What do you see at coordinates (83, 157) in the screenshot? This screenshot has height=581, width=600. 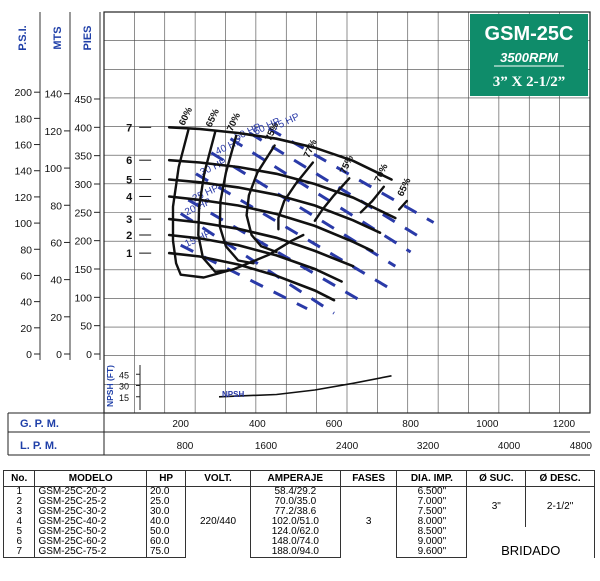 I see `pies-tick-label: 350` at bounding box center [83, 157].